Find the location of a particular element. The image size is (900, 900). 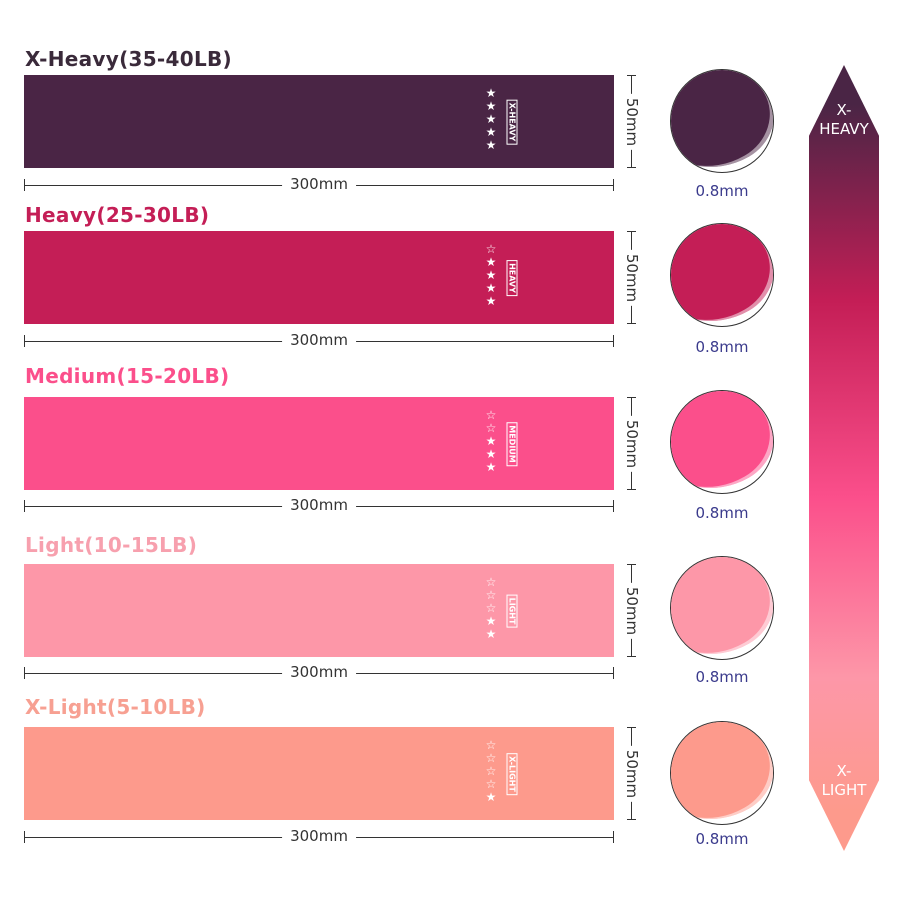

band-rating: ☆ ☆ ★ ★ ★ MEDIUM is located at coordinates (504, 444).